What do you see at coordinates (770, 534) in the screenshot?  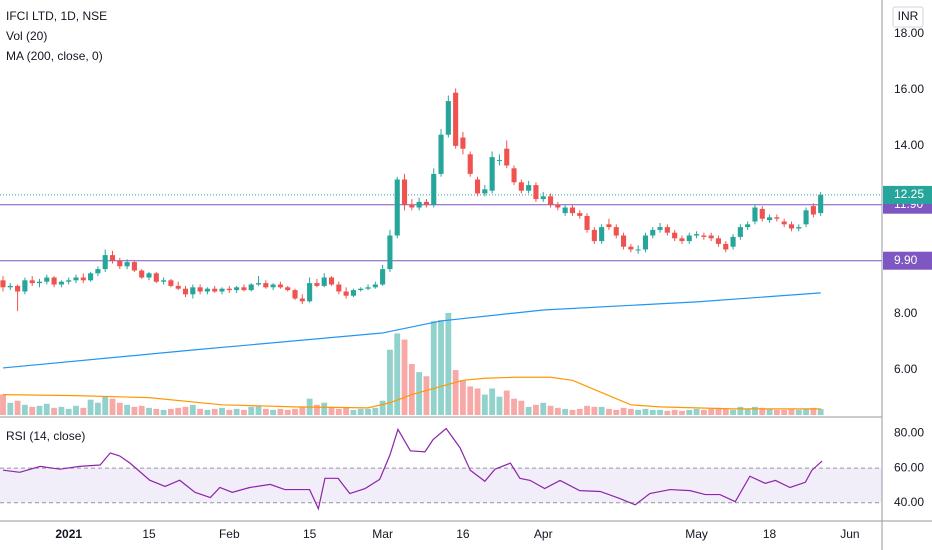 I see `x-tick-label: 18` at bounding box center [770, 534].